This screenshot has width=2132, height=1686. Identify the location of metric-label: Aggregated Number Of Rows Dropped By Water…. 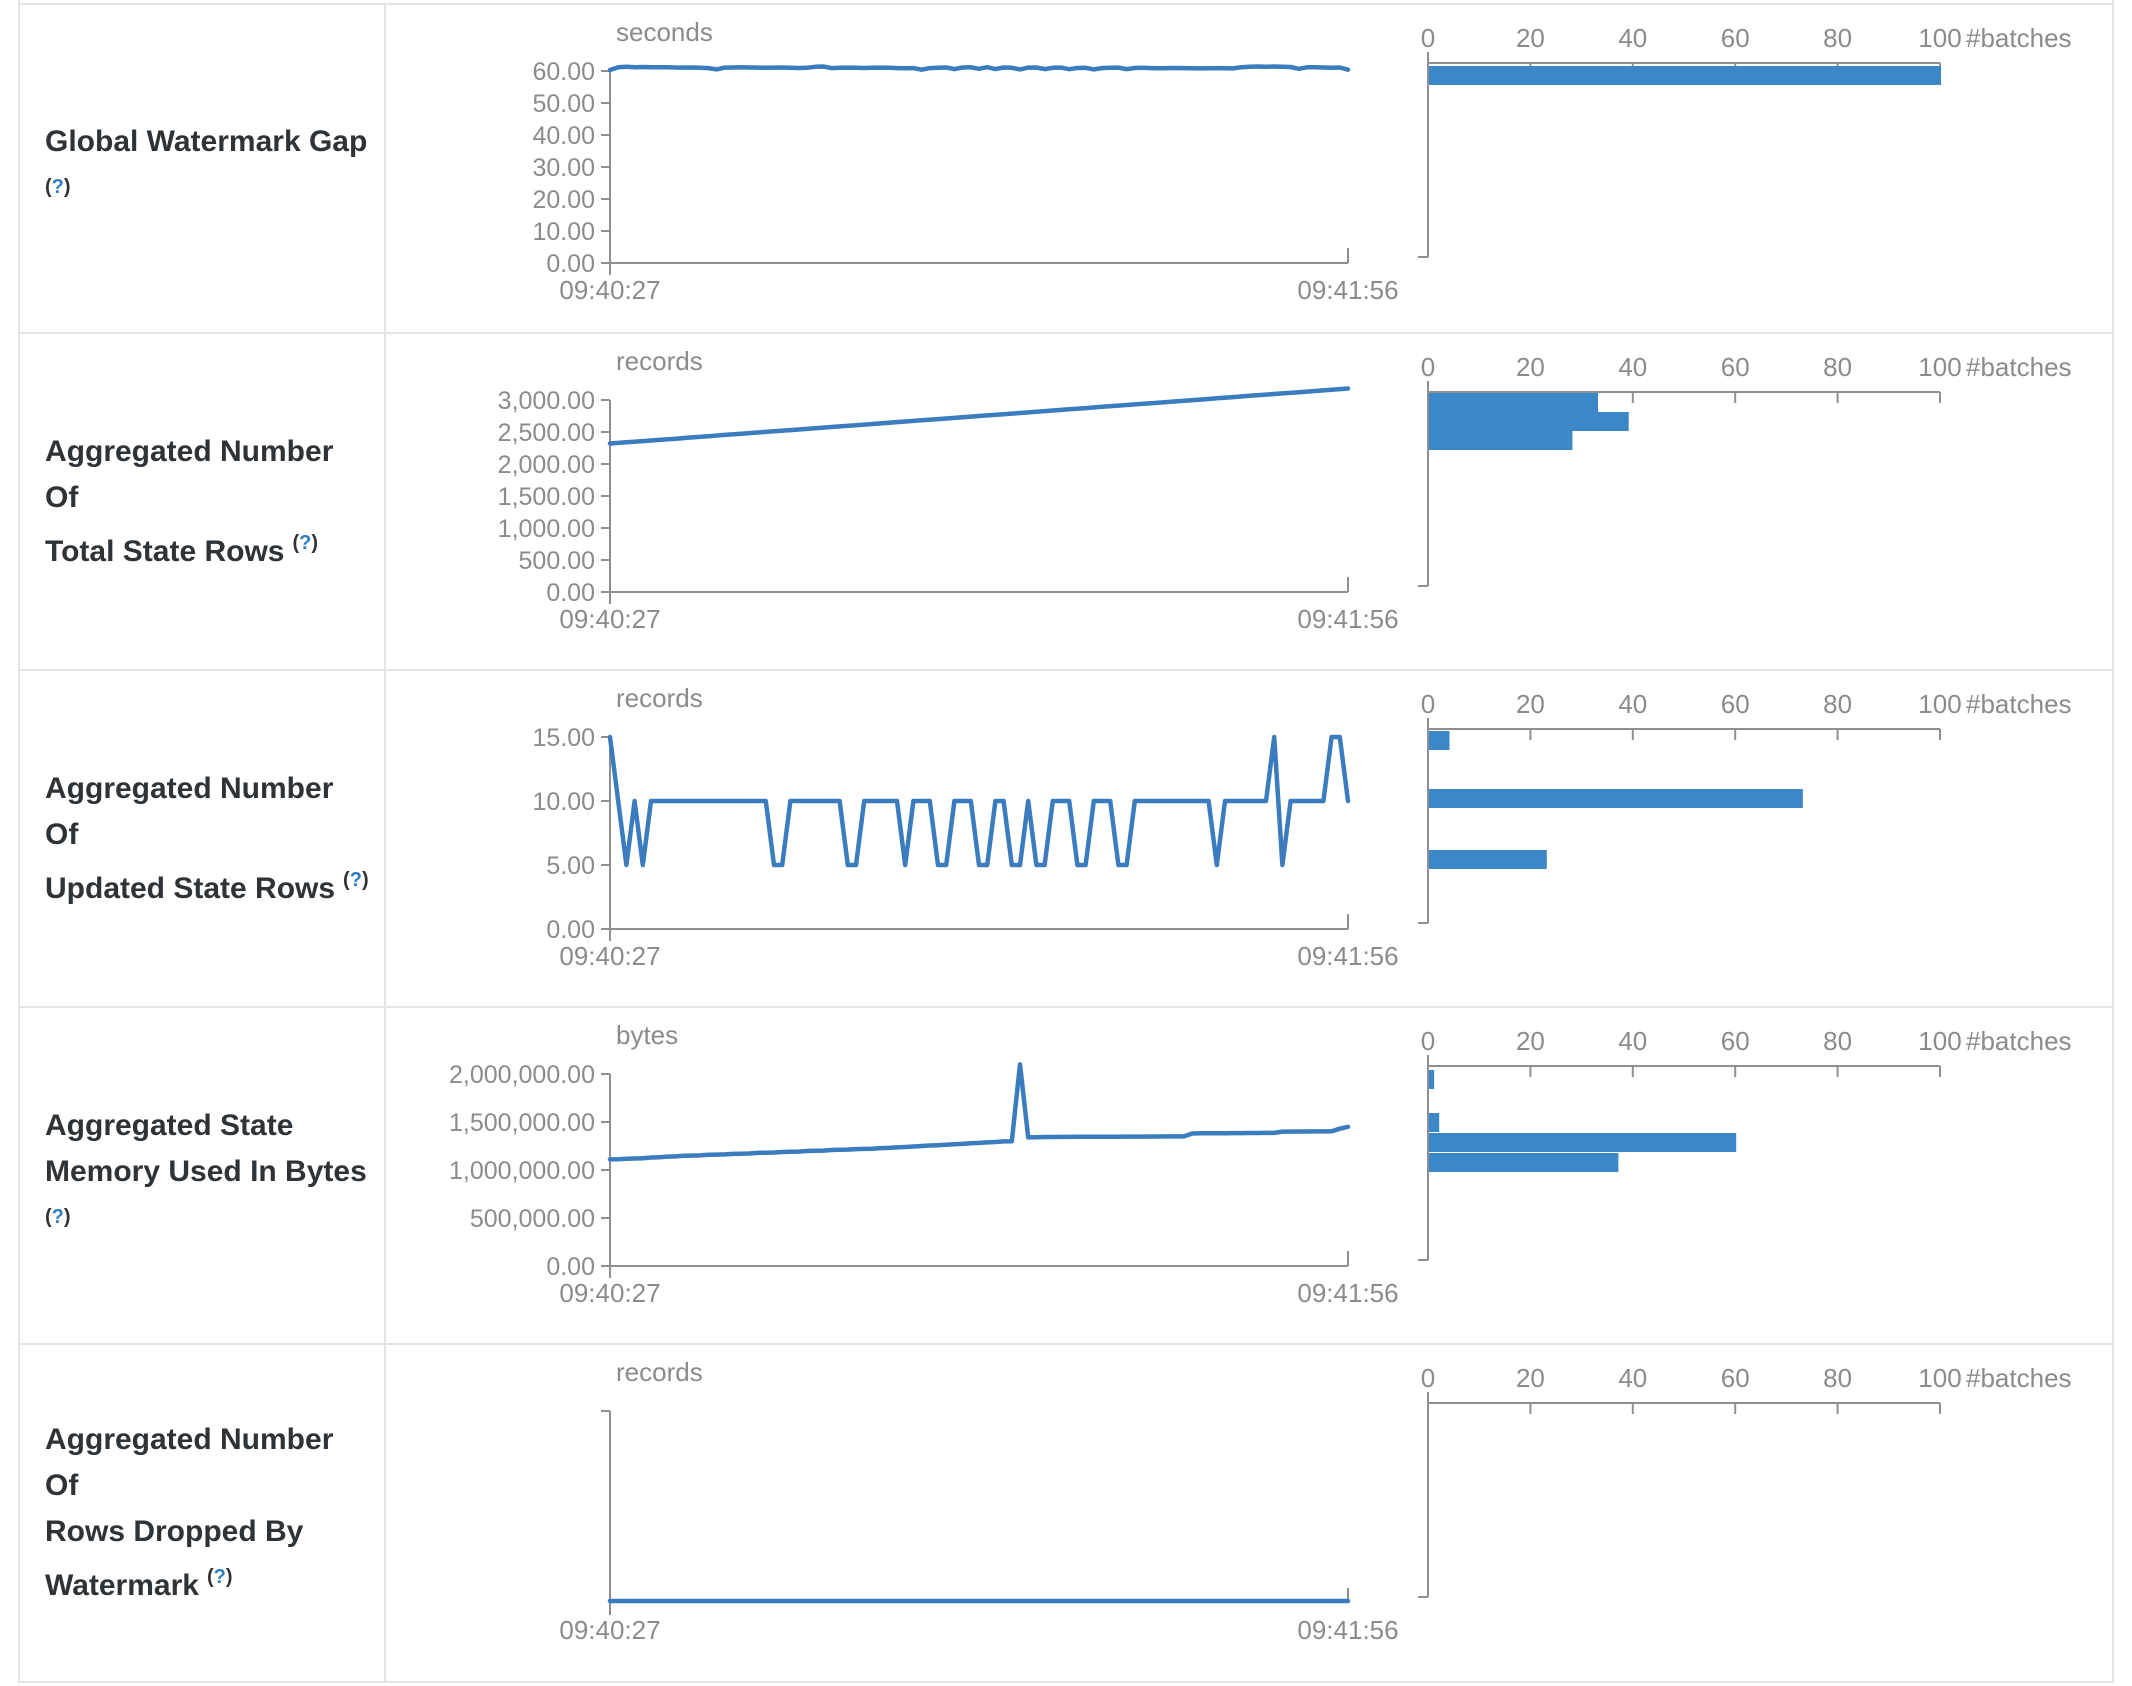
(203, 1513).